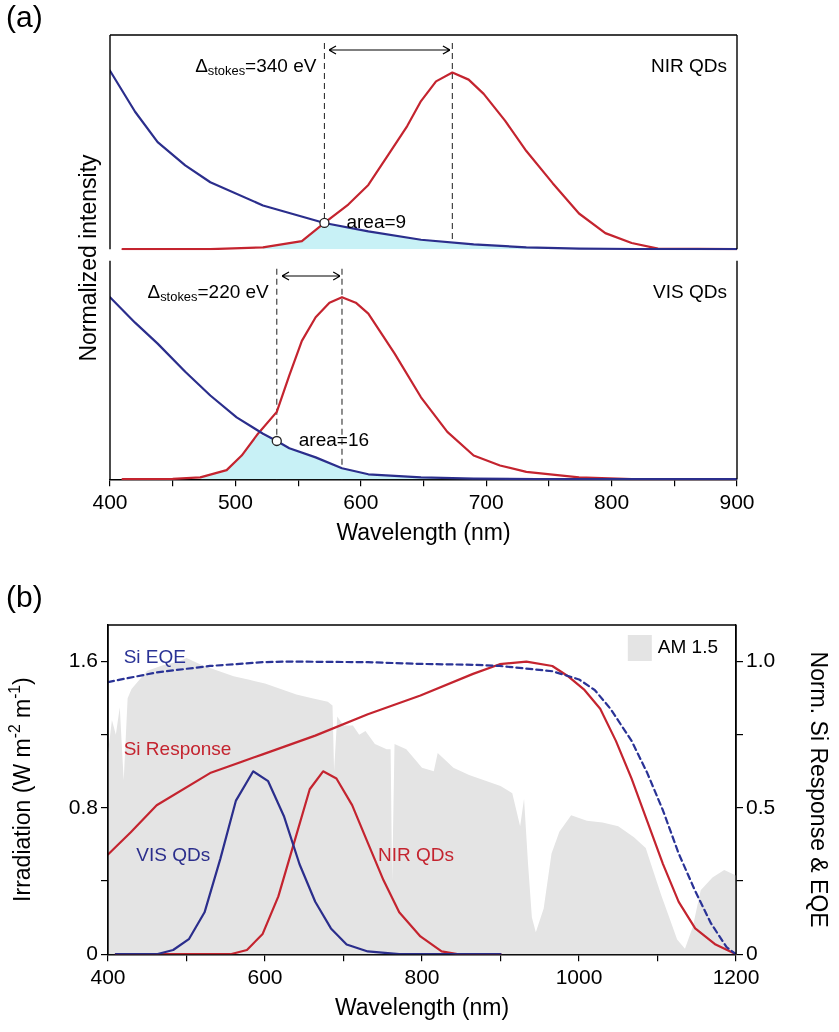 This screenshot has height=1032, width=839. What do you see at coordinates (155, 657) in the screenshot?
I see `series-label: Si EQE` at bounding box center [155, 657].